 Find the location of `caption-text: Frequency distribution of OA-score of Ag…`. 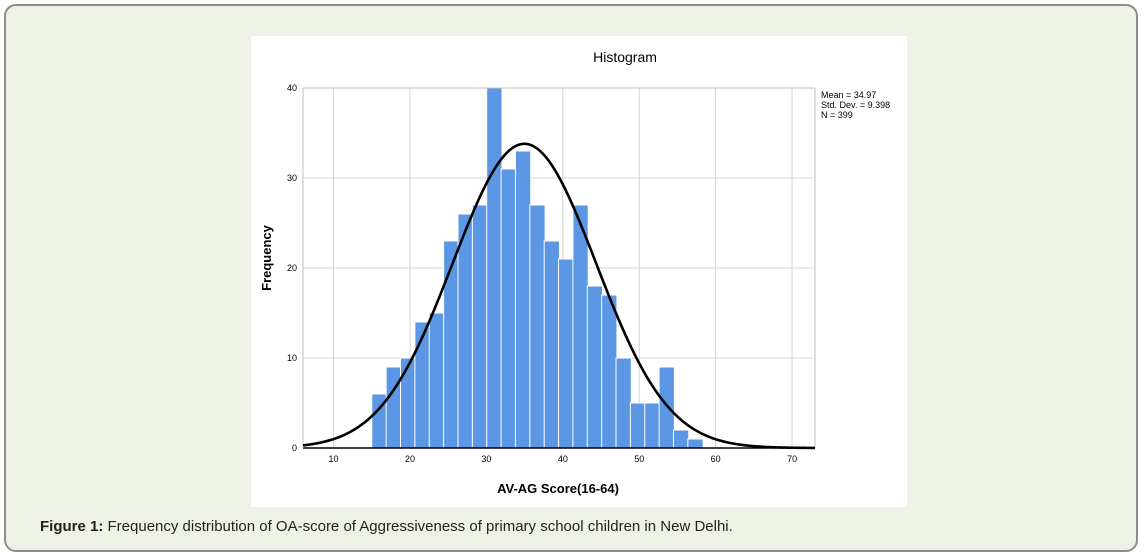

caption-text: Frequency distribution of OA-score of Ag… is located at coordinates (418, 526).